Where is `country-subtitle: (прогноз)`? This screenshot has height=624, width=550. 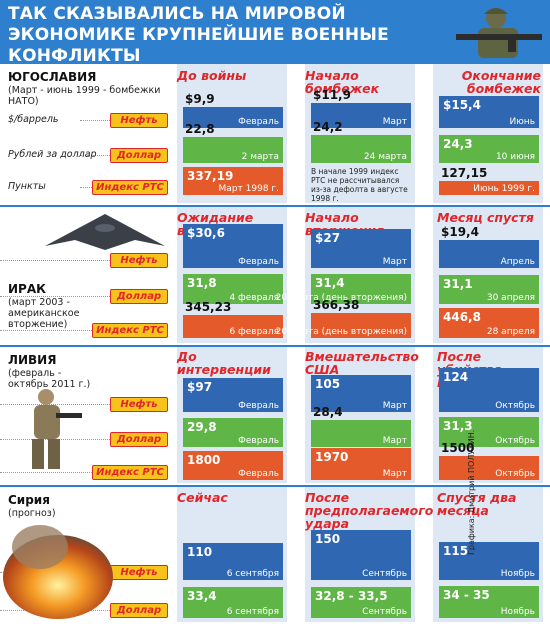 country-subtitle: (прогноз) is located at coordinates (32, 513).